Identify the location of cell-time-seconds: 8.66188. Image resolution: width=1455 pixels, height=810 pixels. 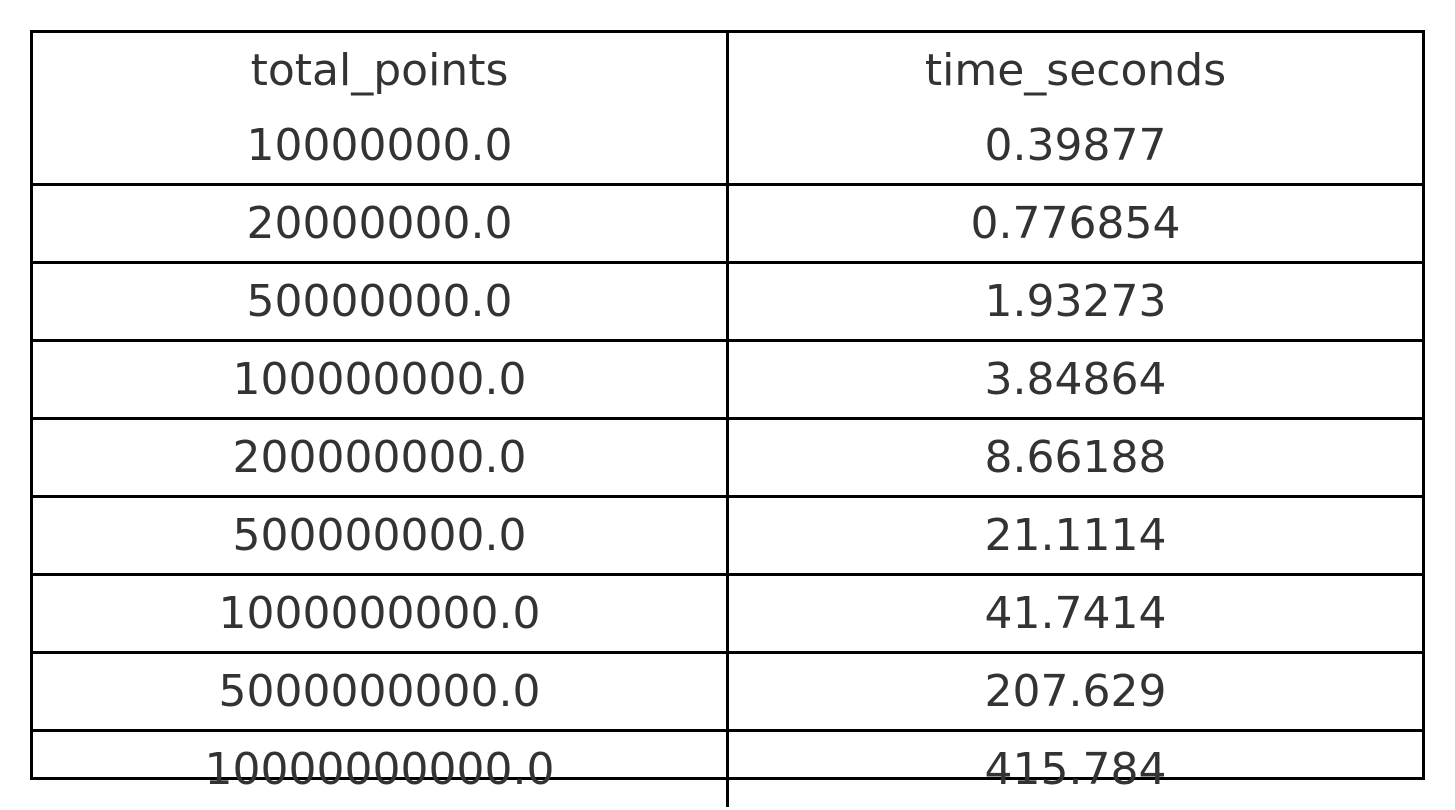
(1074, 457).